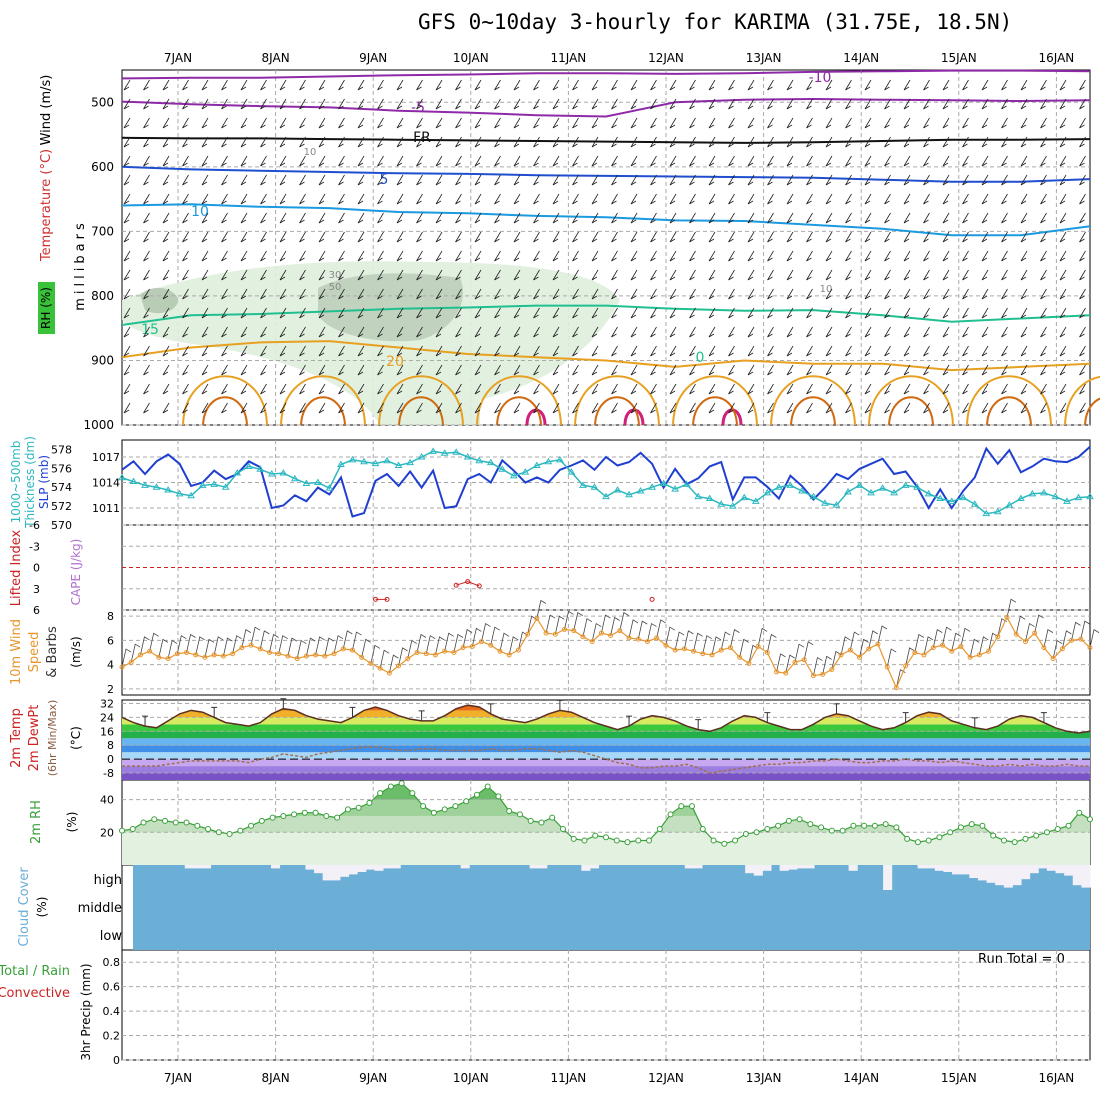 The height and width of the screenshot is (1100, 1100). What do you see at coordinates (606, 482) in the screenshot?
I see `thickness-line` at bounding box center [606, 482].